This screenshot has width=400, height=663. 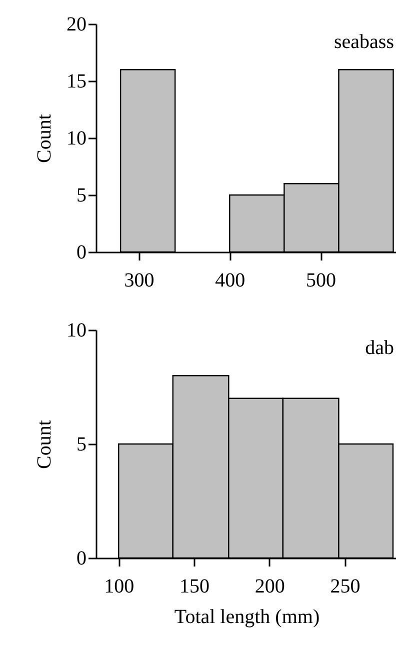 I want to click on x-tick-label: 500, so click(x=321, y=281).